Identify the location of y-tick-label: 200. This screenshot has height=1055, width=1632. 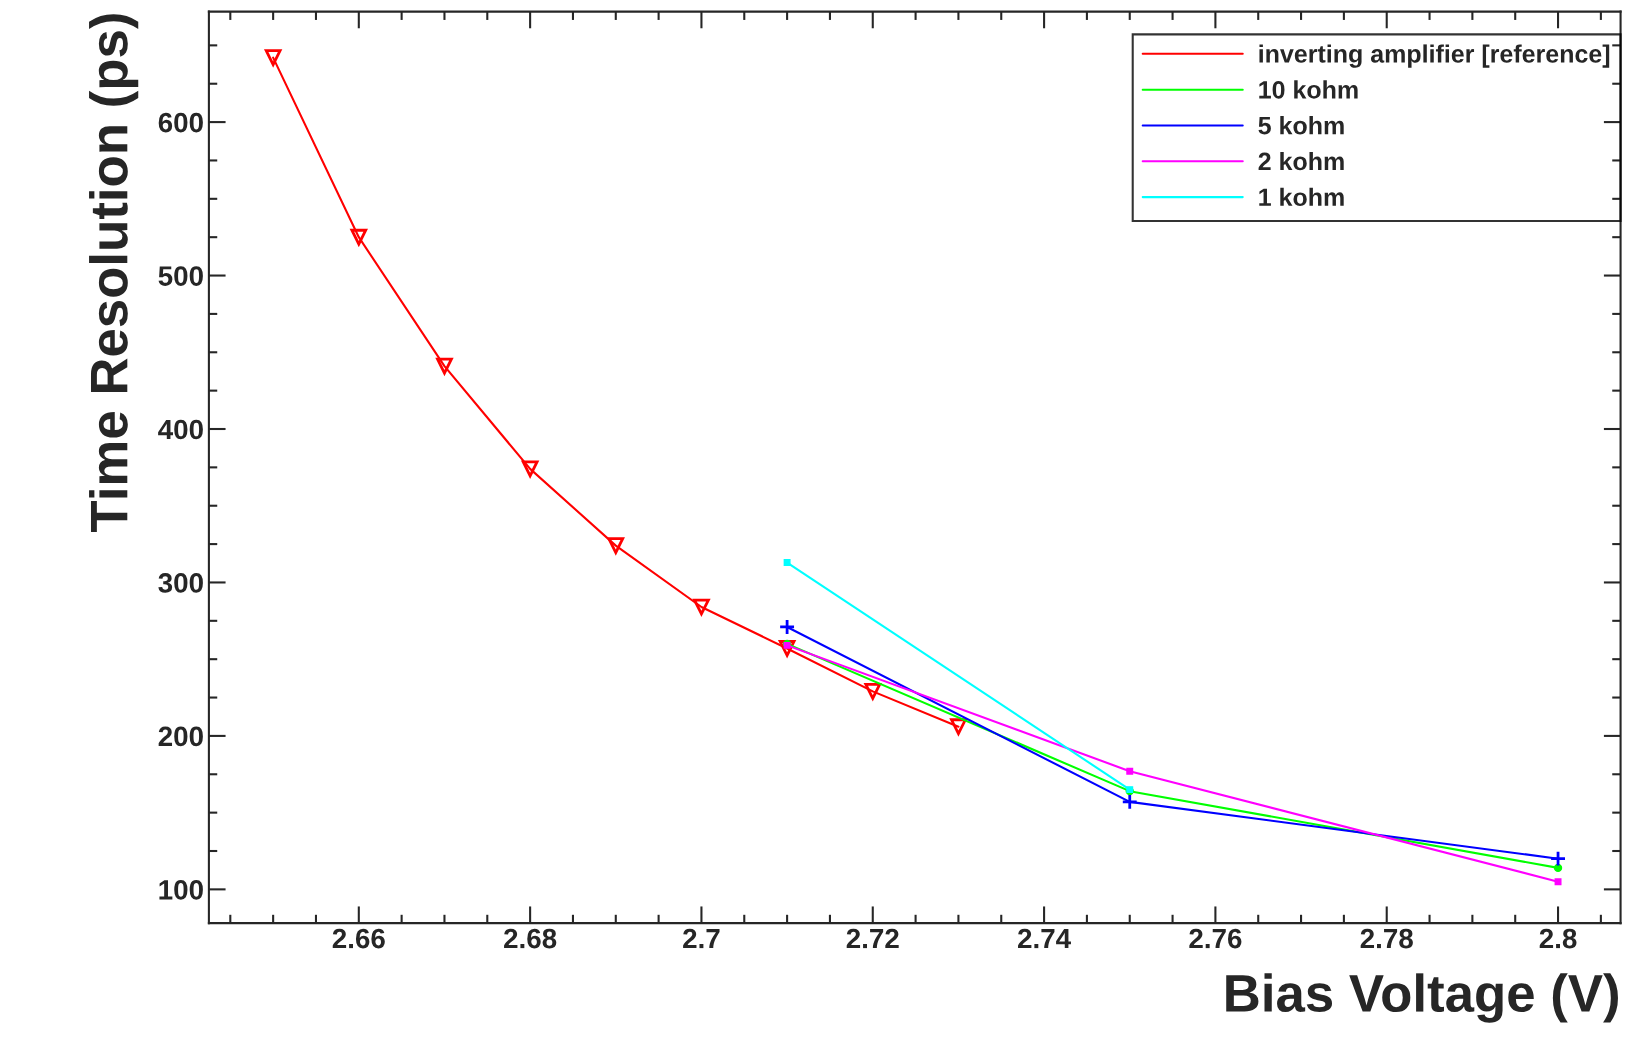
(180, 736).